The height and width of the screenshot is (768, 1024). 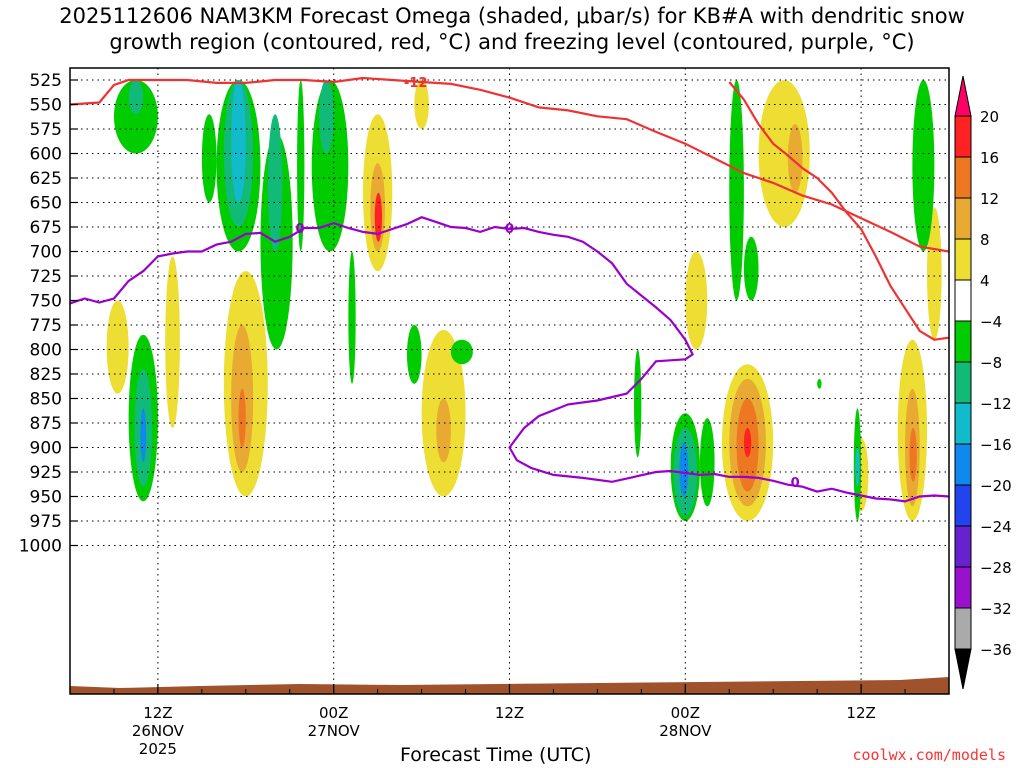 I want to click on footer-brand: coolwx.com/models, so click(x=929, y=755).